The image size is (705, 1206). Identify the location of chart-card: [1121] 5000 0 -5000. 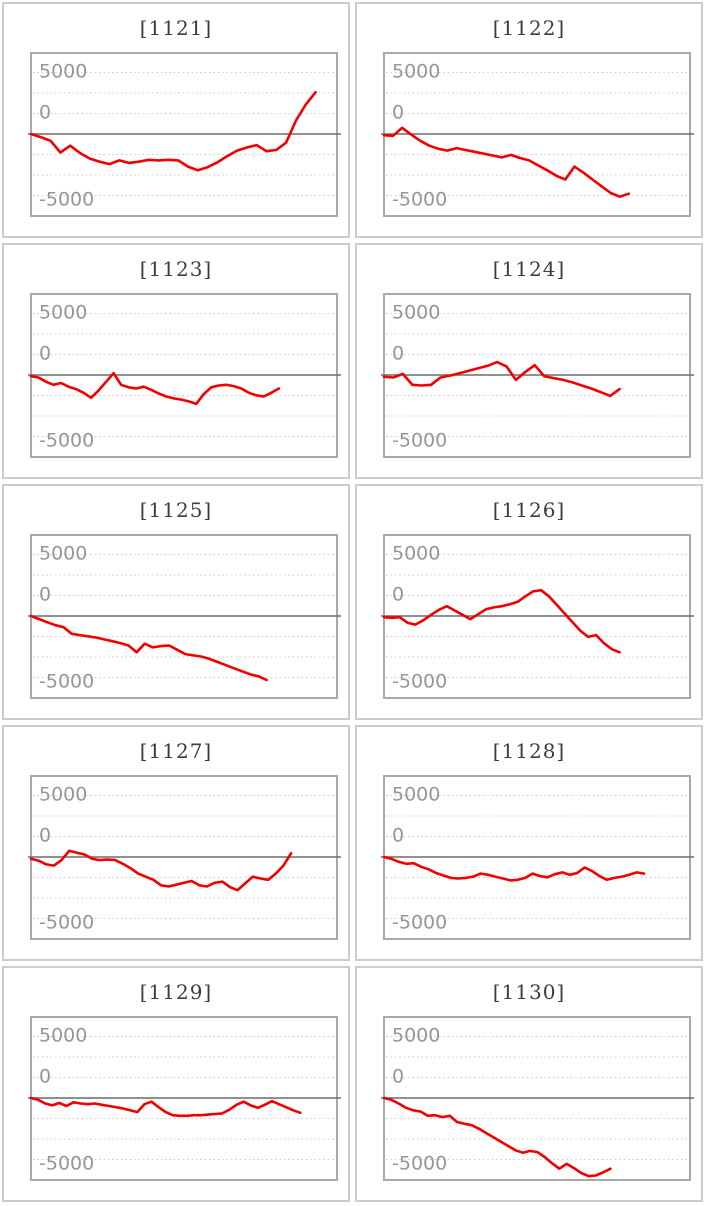
(176, 120).